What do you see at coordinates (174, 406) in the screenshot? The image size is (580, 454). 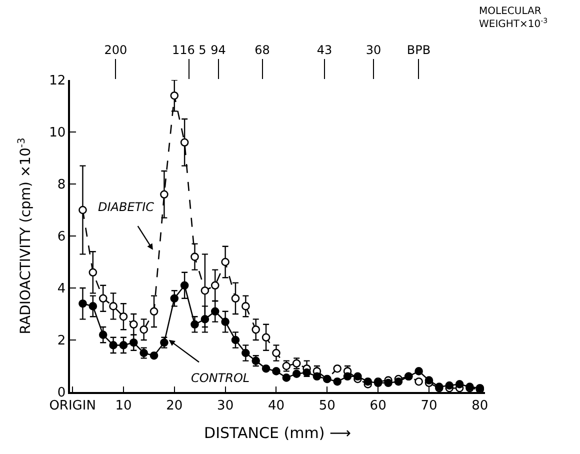 I see `x-tick-label: 20` at bounding box center [174, 406].